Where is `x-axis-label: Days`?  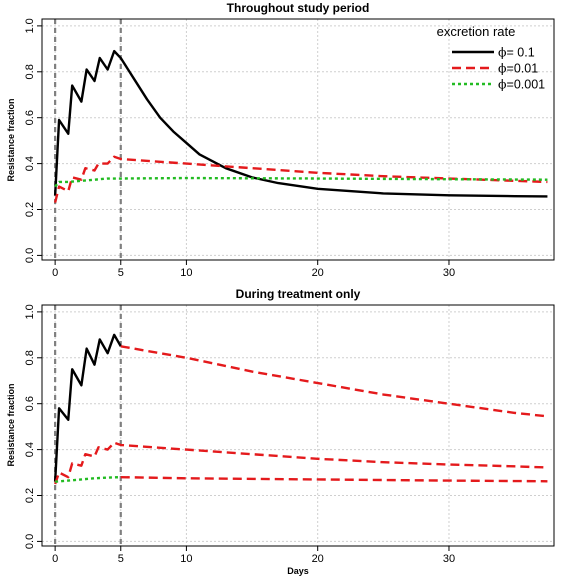 x-axis-label: Days is located at coordinates (298, 571).